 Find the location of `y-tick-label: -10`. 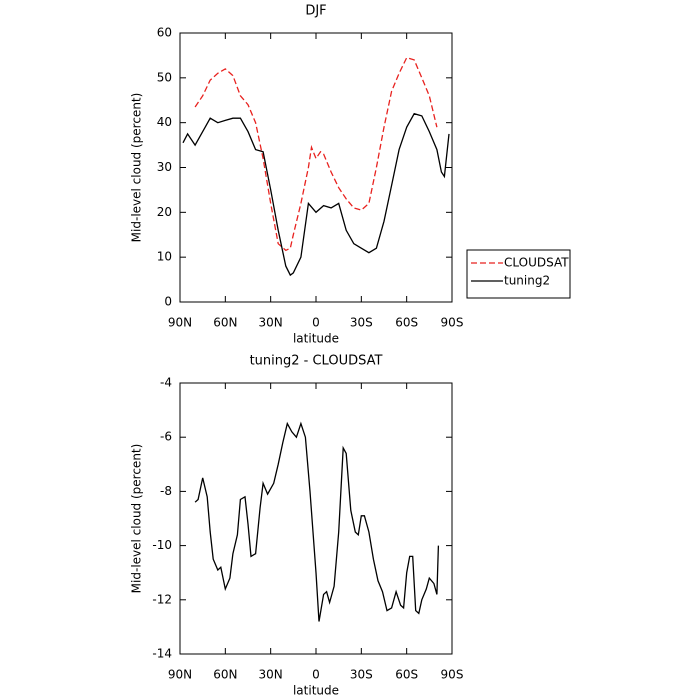

y-tick-label: -10 is located at coordinates (162, 545).